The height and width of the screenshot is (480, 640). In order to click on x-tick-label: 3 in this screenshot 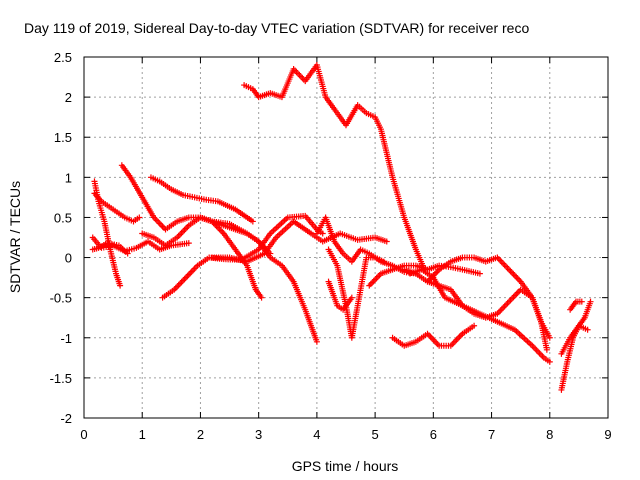, I will do `click(258, 434)`.